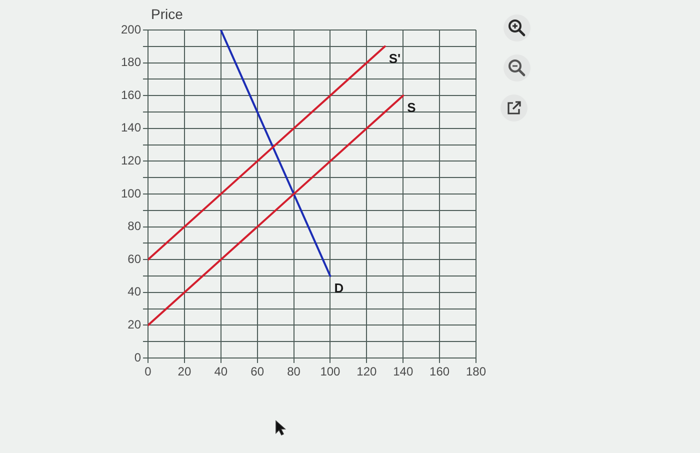 The height and width of the screenshot is (453, 700). What do you see at coordinates (148, 371) in the screenshot?
I see `x-tick-label: 0` at bounding box center [148, 371].